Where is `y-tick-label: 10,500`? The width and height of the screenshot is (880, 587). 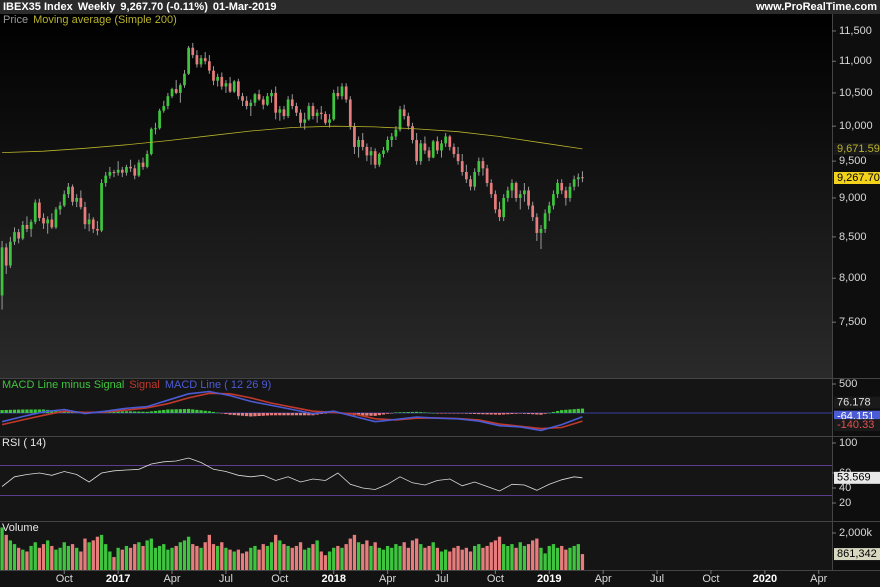 y-tick-label: 10,500 is located at coordinates (856, 93).